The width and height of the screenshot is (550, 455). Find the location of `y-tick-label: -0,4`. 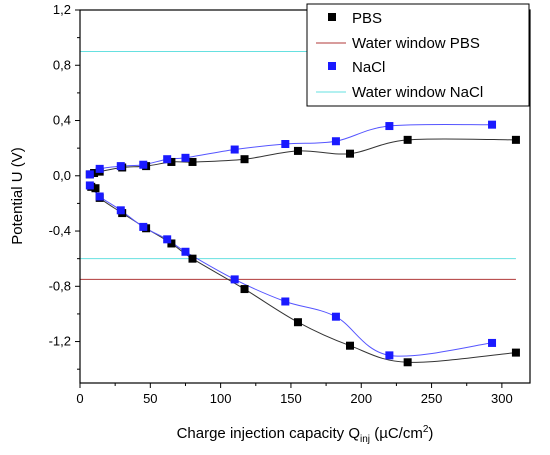

y-tick-label: -0,4 is located at coordinates (60, 230).